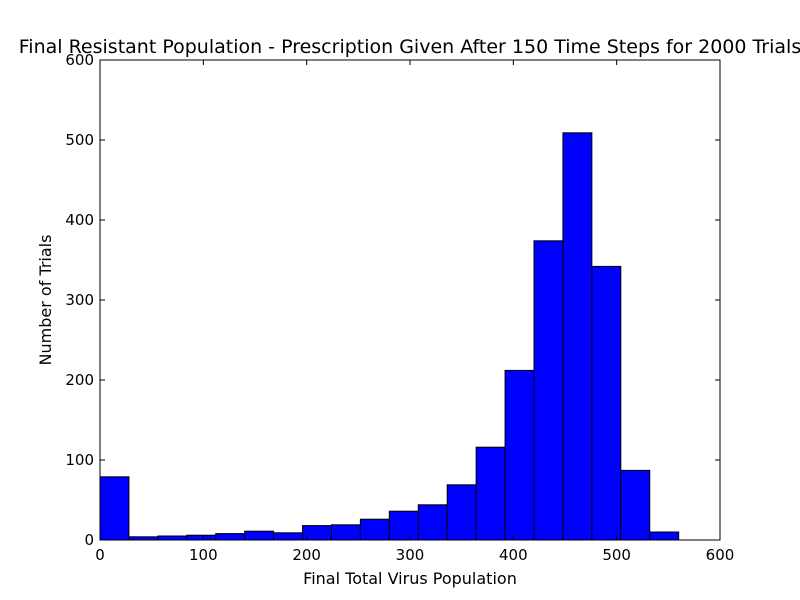 The height and width of the screenshot is (600, 800). What do you see at coordinates (79, 60) in the screenshot?
I see `y-tick-label: 600` at bounding box center [79, 60].